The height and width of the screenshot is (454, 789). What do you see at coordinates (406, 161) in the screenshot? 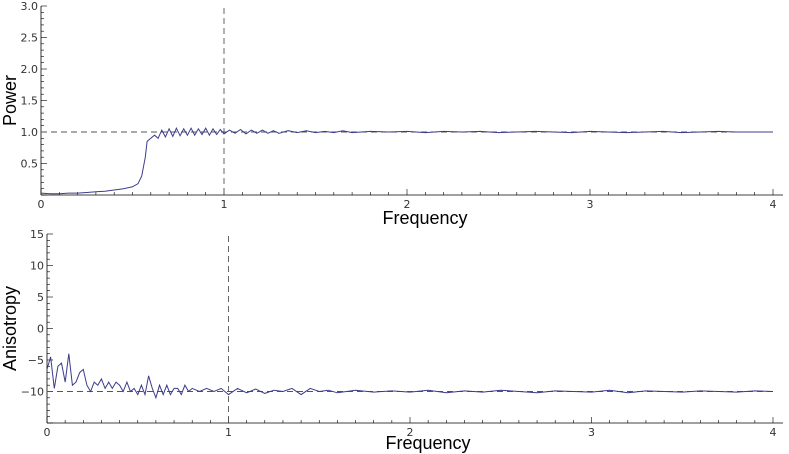
I see `power-series-line` at bounding box center [406, 161].